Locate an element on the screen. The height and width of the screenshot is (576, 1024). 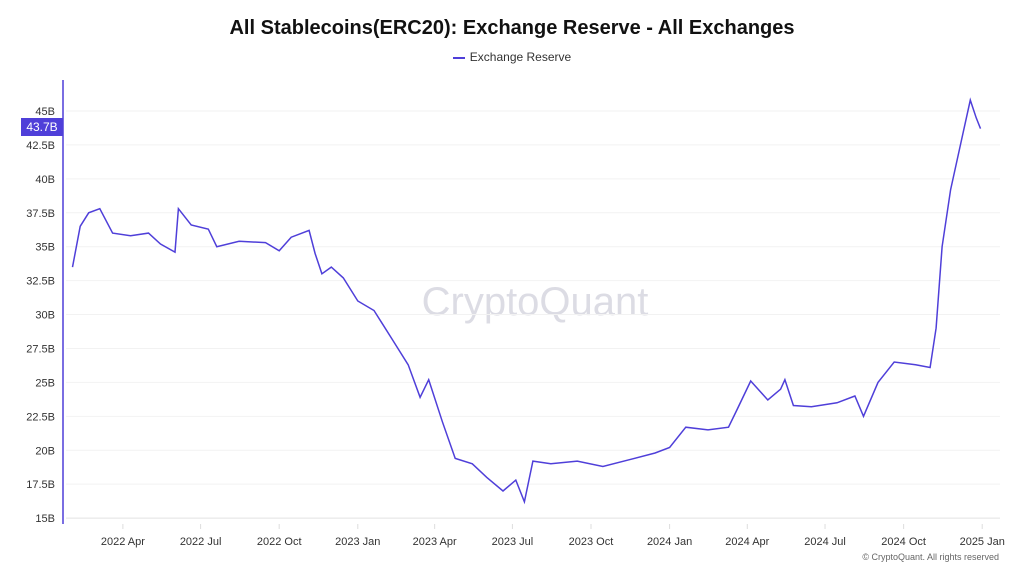
y-tick-label: 25B is located at coordinates (45, 383).